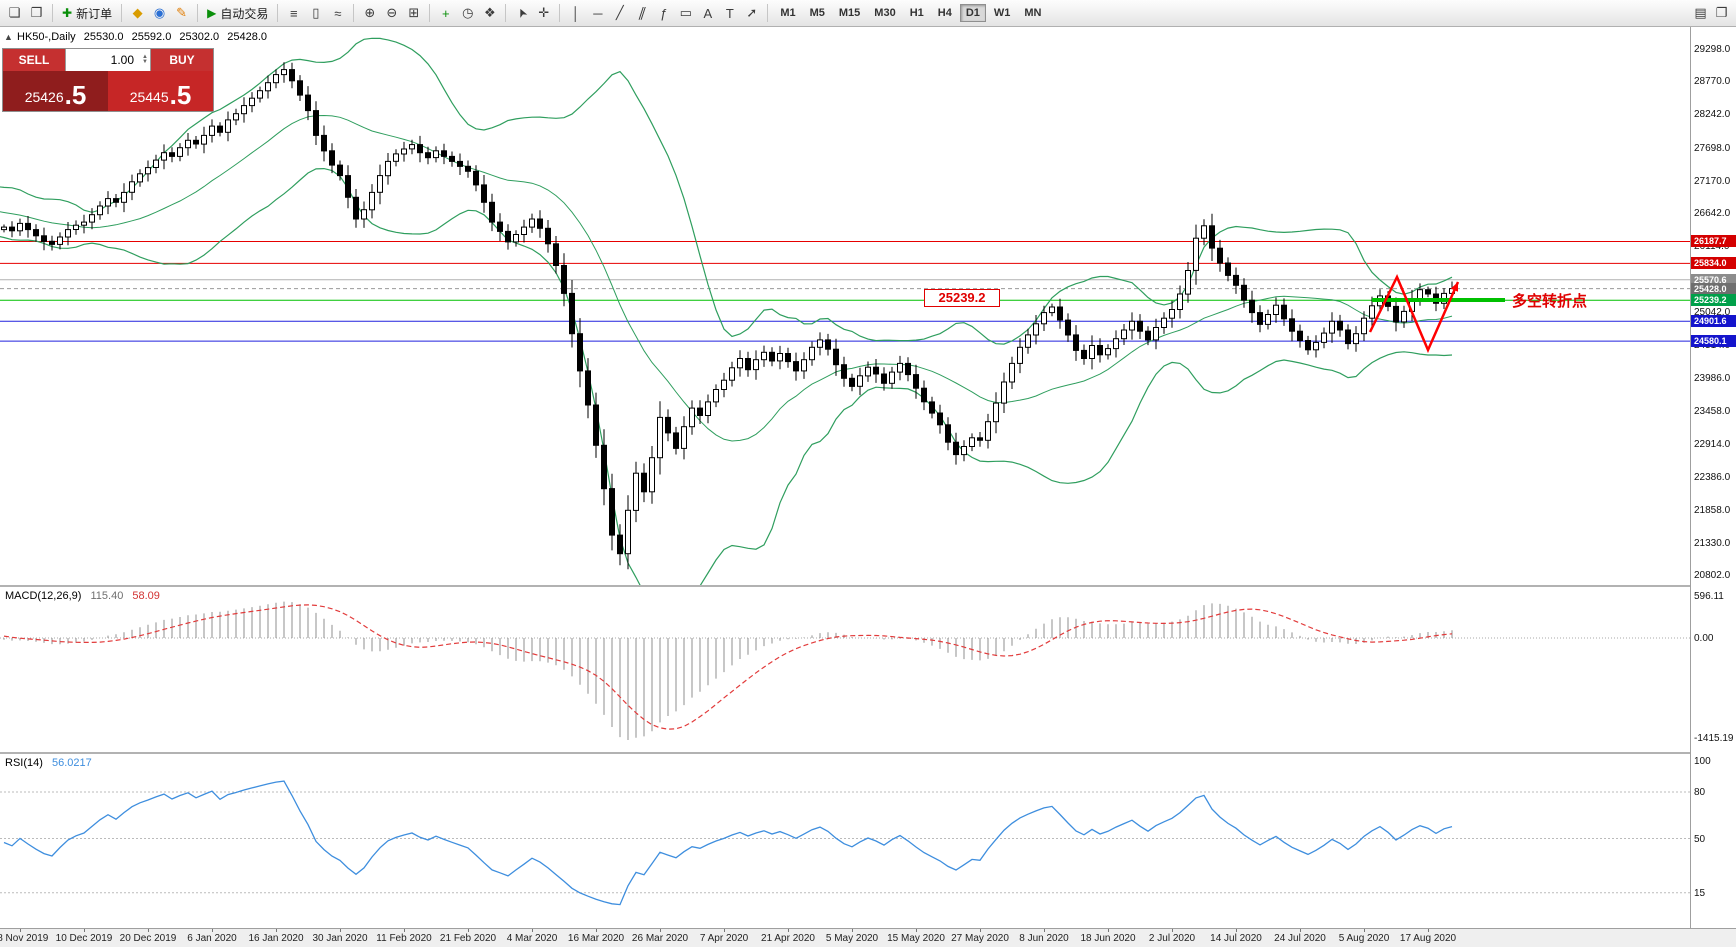  Describe the element at coordinates (276, 938) in the screenshot. I see `date-tick: 16 Jan 2020` at that location.